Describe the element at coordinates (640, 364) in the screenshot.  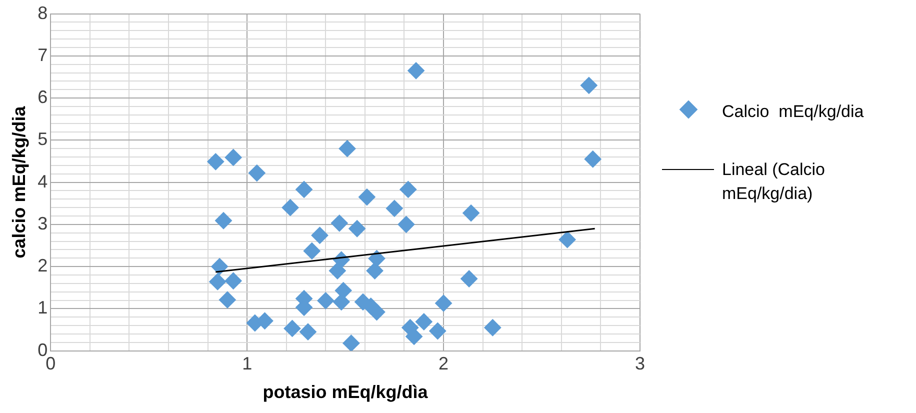
I see `x-tick-label: 3` at that location.